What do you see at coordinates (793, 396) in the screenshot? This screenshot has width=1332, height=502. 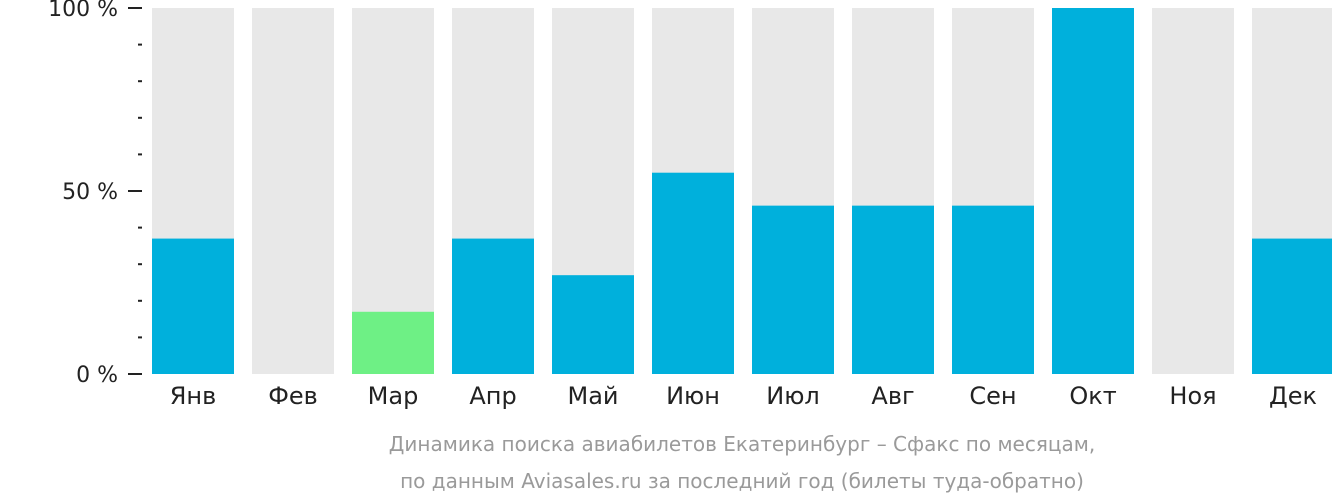 I see `x-tick-label: Июл` at bounding box center [793, 396].